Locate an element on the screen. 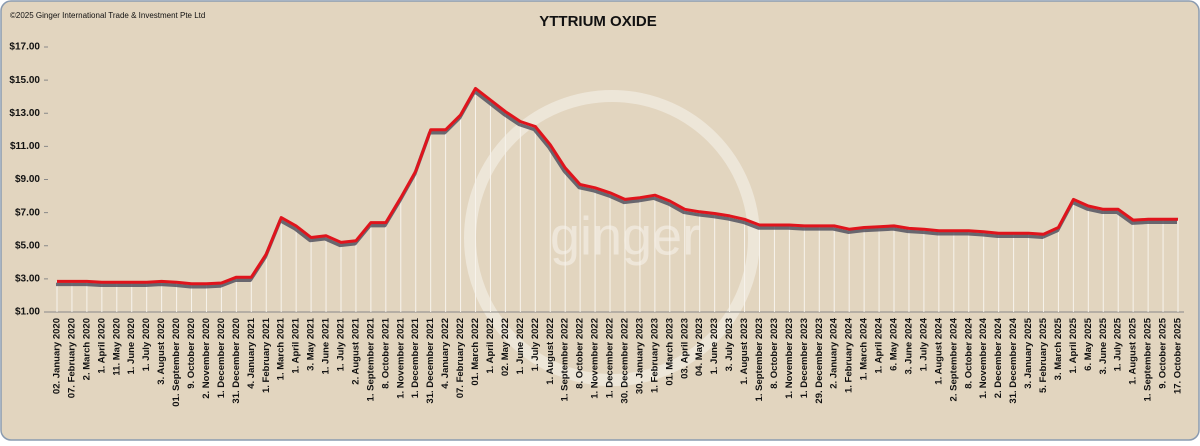 Image resolution: width=1200 pixels, height=446 pixels. x-tick-label: 2. March 2020 is located at coordinates (86, 349).